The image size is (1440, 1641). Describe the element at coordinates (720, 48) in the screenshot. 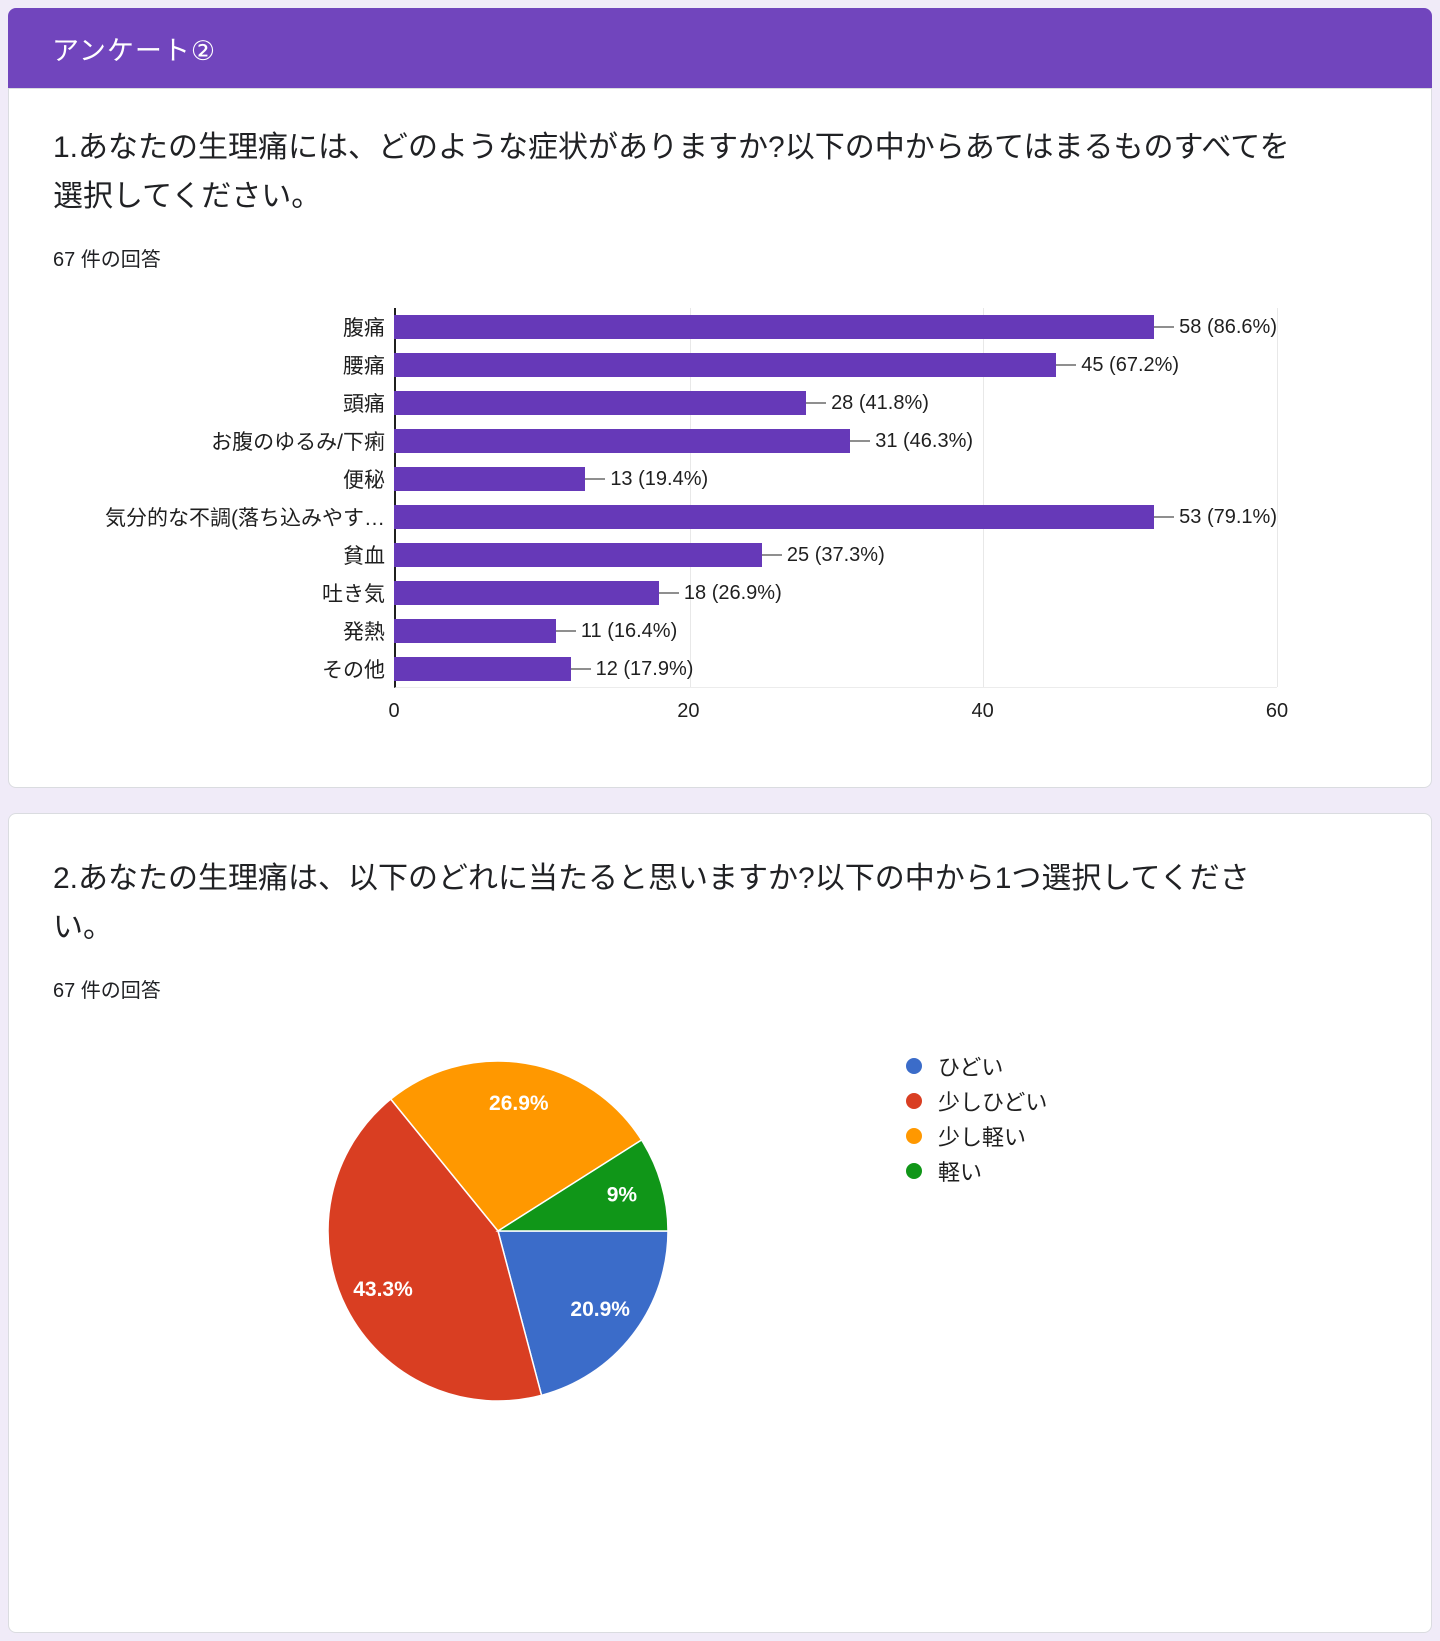

I see `form-header: アンケート②` at that location.